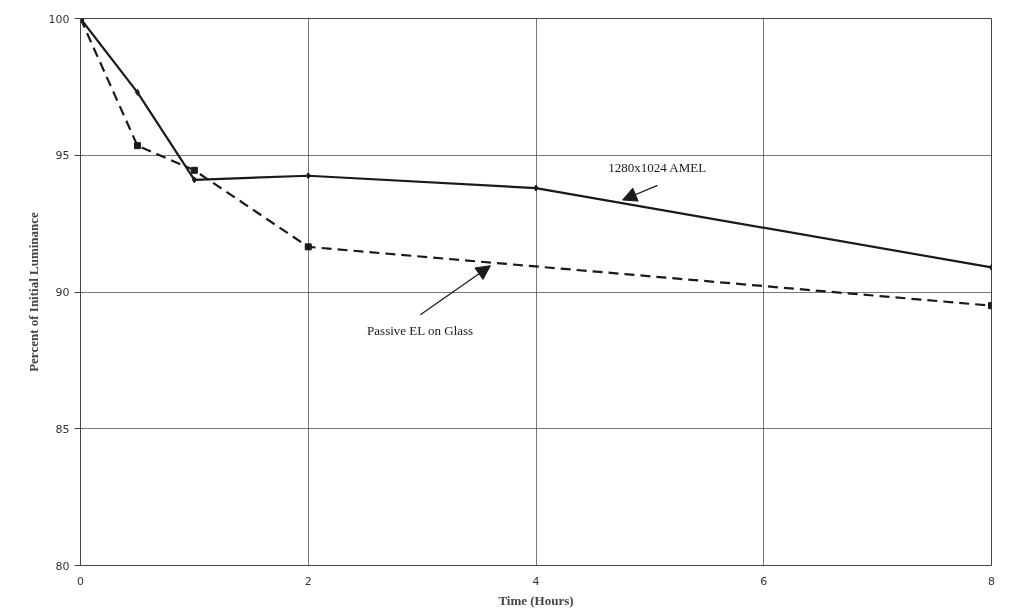 The width and height of the screenshot is (1011, 614). What do you see at coordinates (80, 581) in the screenshot?
I see `x-tick-label: 0` at bounding box center [80, 581].